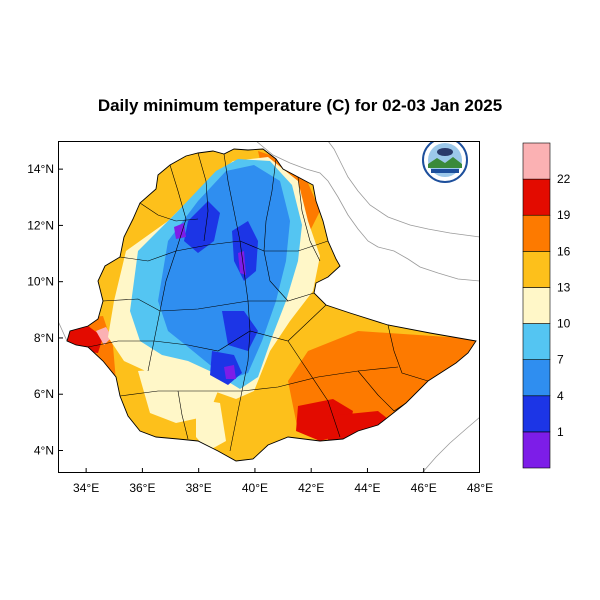 The width and height of the screenshot is (600, 600). I want to click on colorbar-label: 1, so click(560, 432).